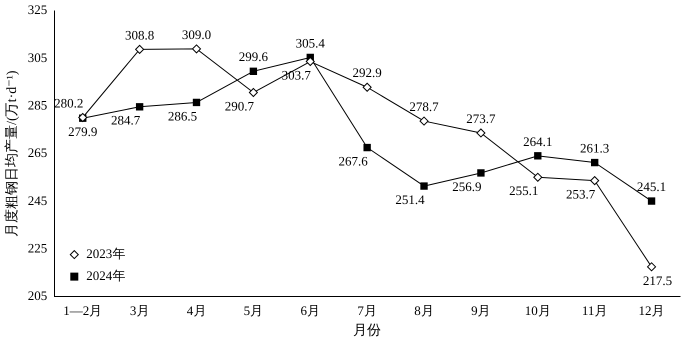 Image resolution: width=700 pixels, height=339 pixels. I want to click on data-label: 278.7, so click(424, 106).